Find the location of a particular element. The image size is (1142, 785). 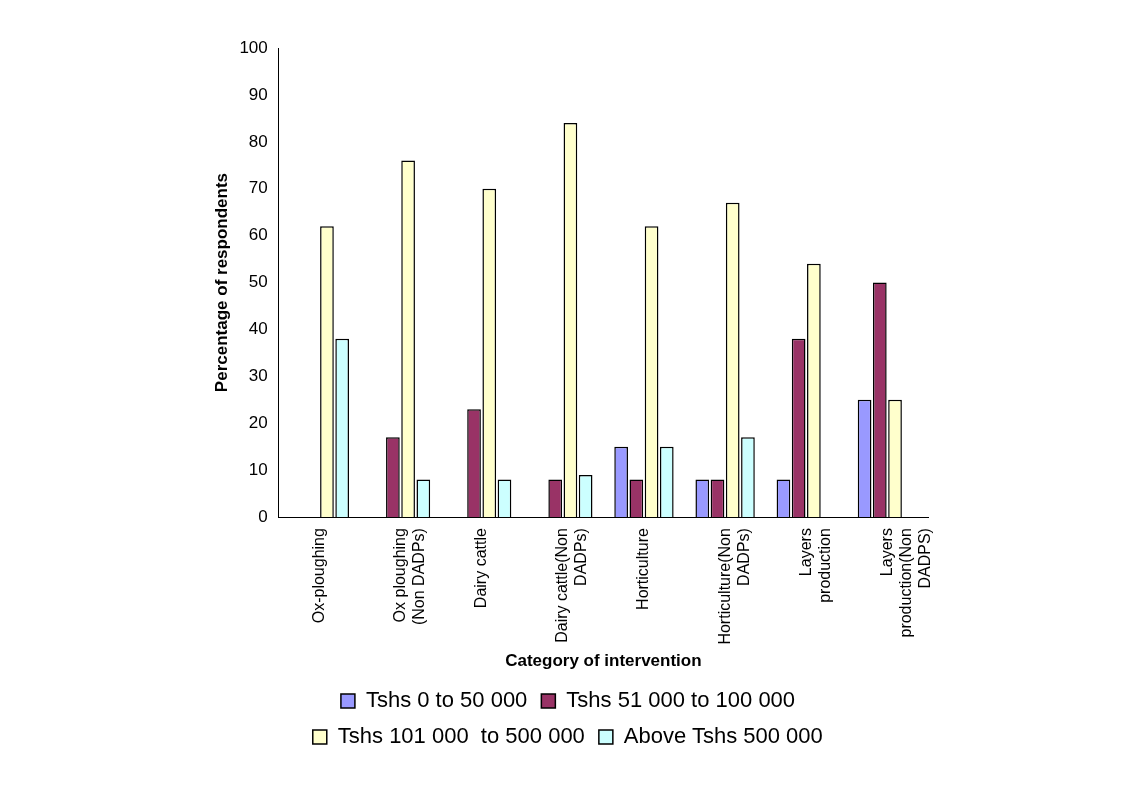

legend-label: Tshs 101 000 to 500 000 is located at coordinates (461, 736).